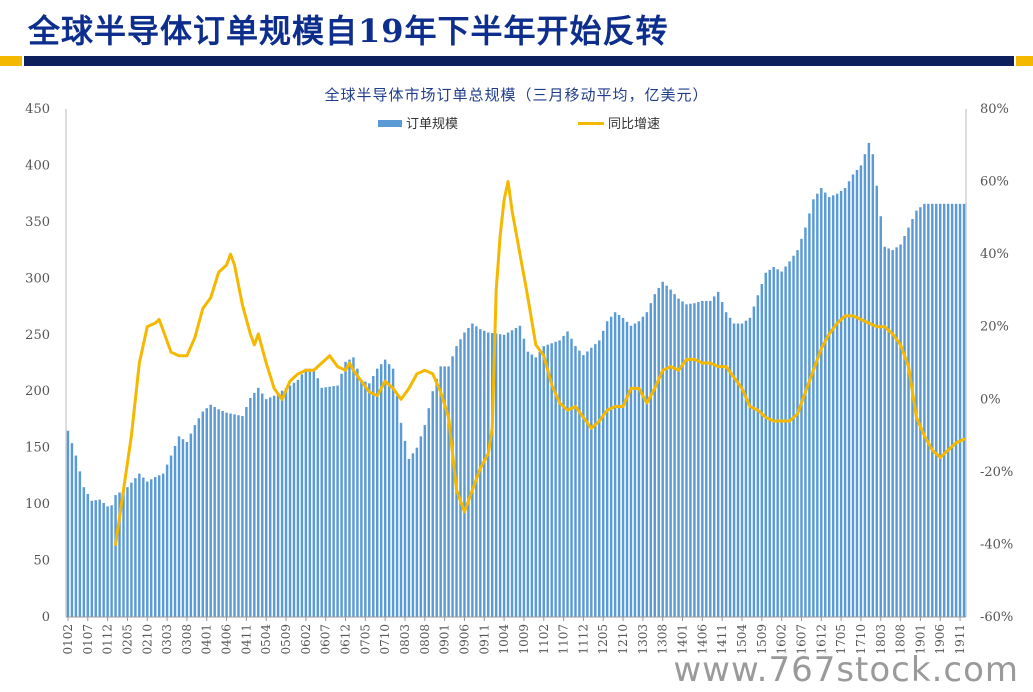  I want to click on x-tick-label: 1401, so click(683, 639).